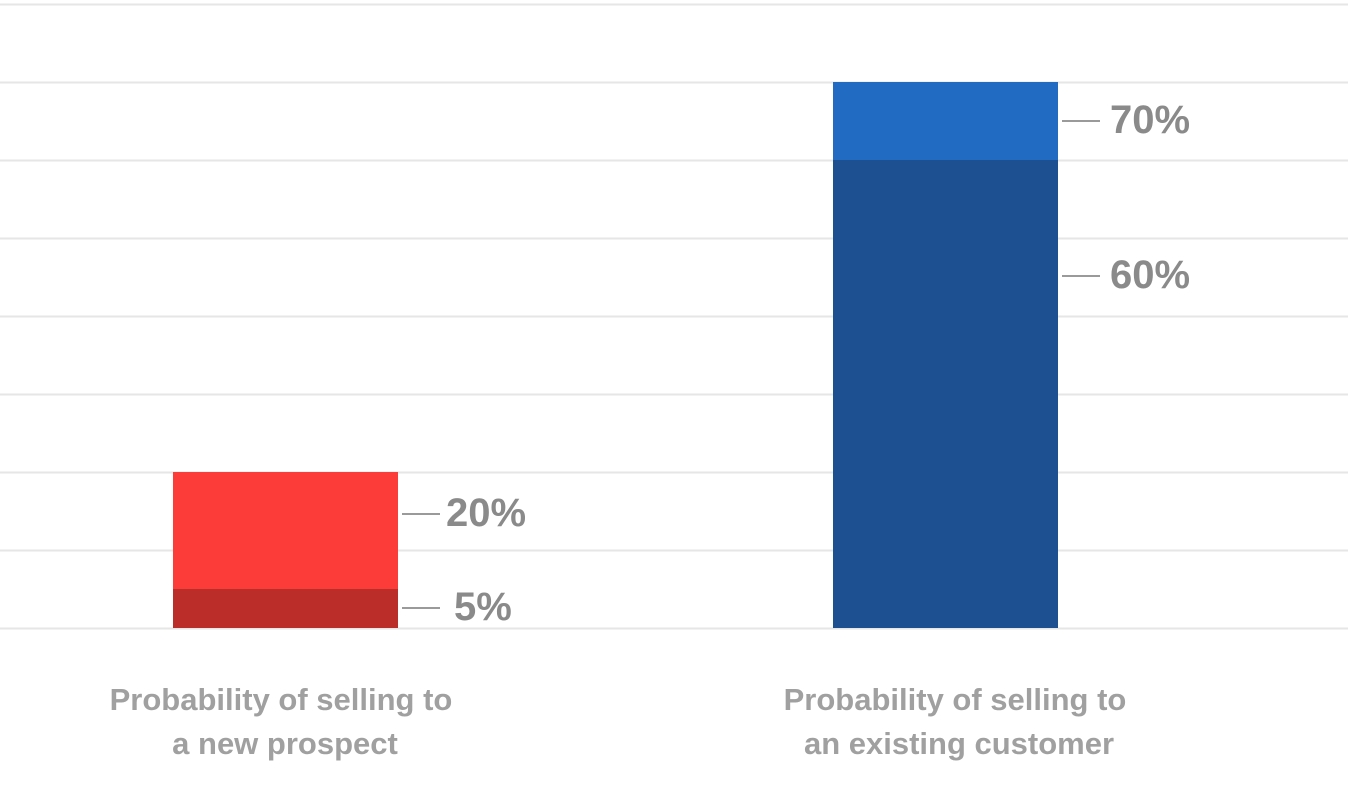  I want to click on category-label-new-prospect-line2: a new prospect, so click(285, 743).